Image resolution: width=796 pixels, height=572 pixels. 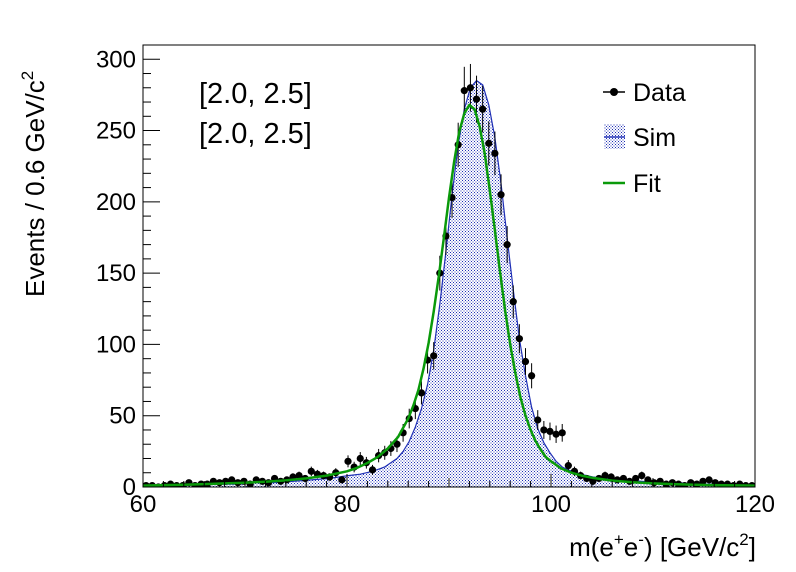 I want to click on x-label-part: e, so click(x=631, y=547).